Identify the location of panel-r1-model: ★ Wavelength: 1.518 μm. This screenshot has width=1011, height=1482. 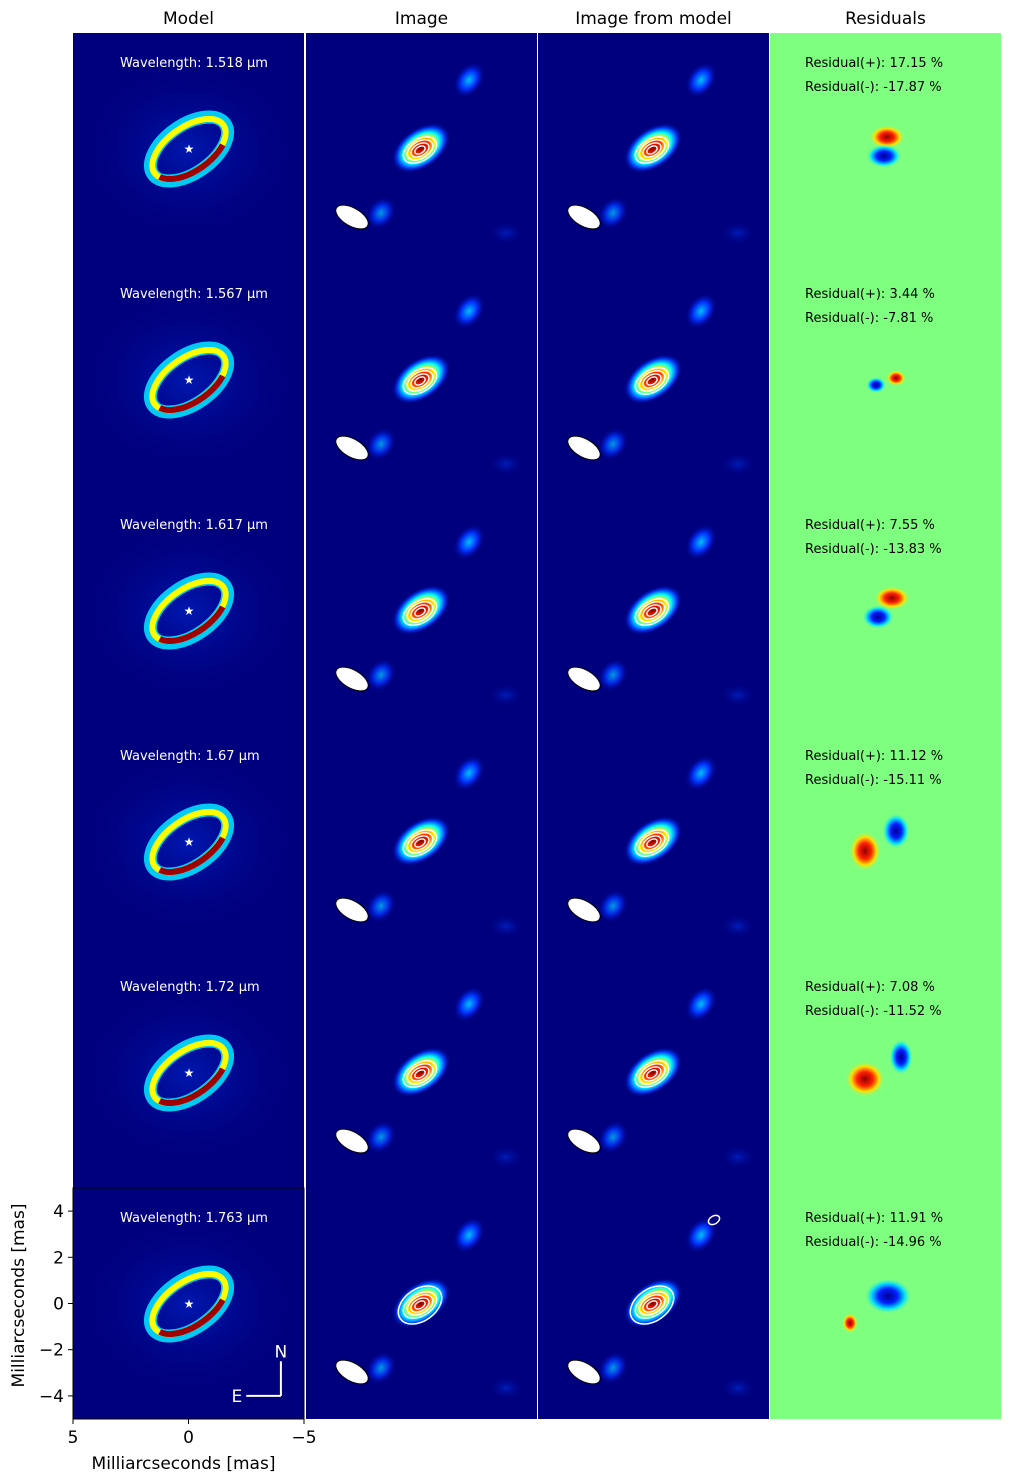
(188, 148).